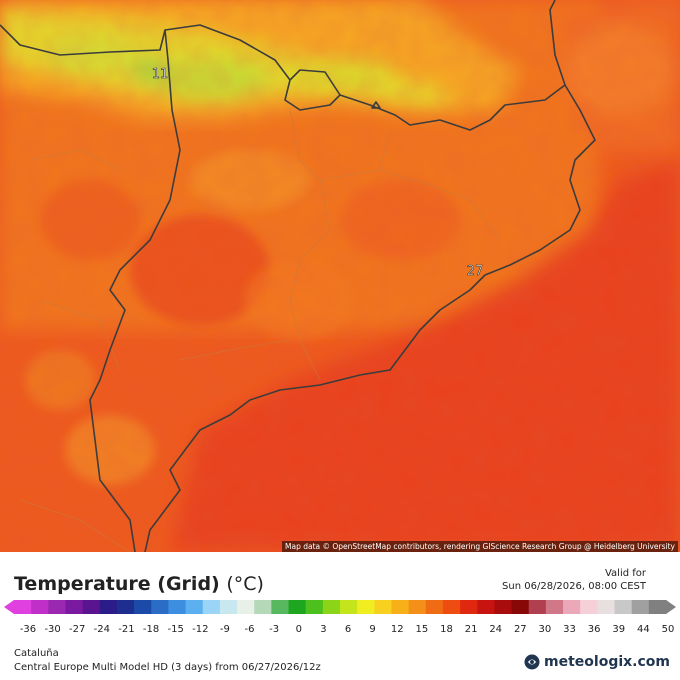 Image resolution: width=680 pixels, height=680 pixels. Describe the element at coordinates (200, 629) in the screenshot. I see `scale-tick-label: -12` at that location.